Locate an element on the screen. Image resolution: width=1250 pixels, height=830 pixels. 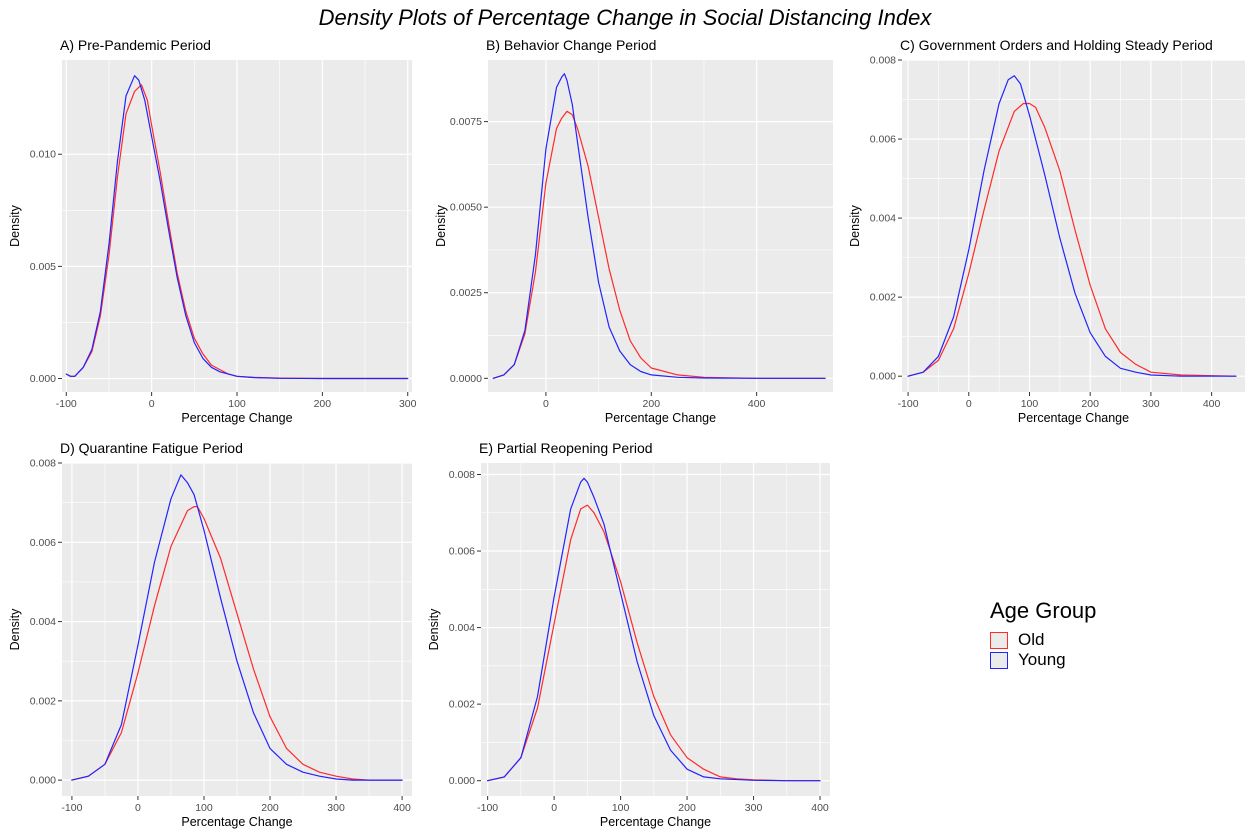
y-tick-label: 0.0075 is located at coordinates (466, 122).